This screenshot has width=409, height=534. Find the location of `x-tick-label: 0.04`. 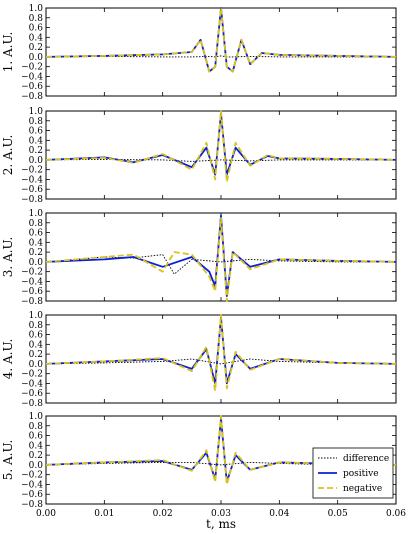

x-tick-label: 0.04 is located at coordinates (279, 514).